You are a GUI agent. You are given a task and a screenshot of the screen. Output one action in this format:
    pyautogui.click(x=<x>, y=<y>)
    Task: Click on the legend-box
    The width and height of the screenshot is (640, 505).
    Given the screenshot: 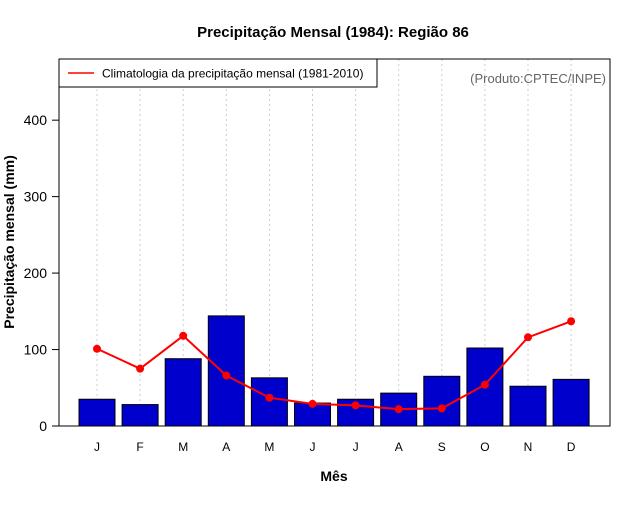 What is the action you would take?
    pyautogui.click(x=218, y=73)
    